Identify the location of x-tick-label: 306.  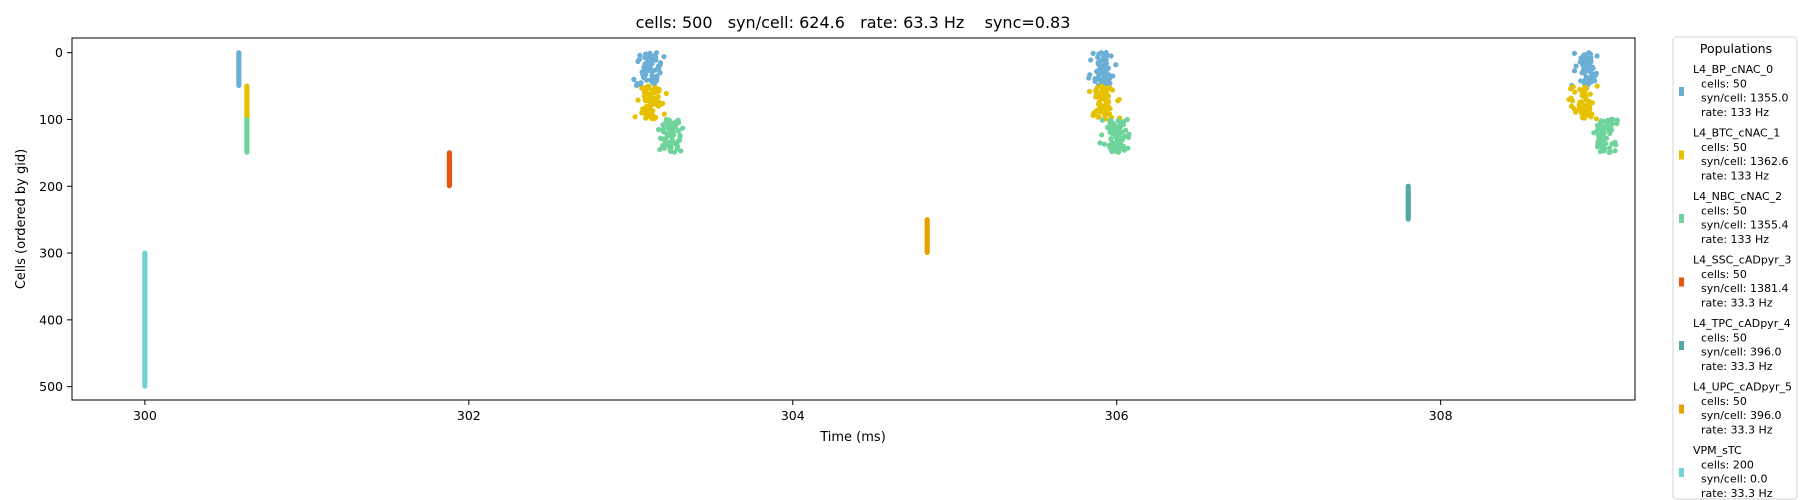
(1117, 415).